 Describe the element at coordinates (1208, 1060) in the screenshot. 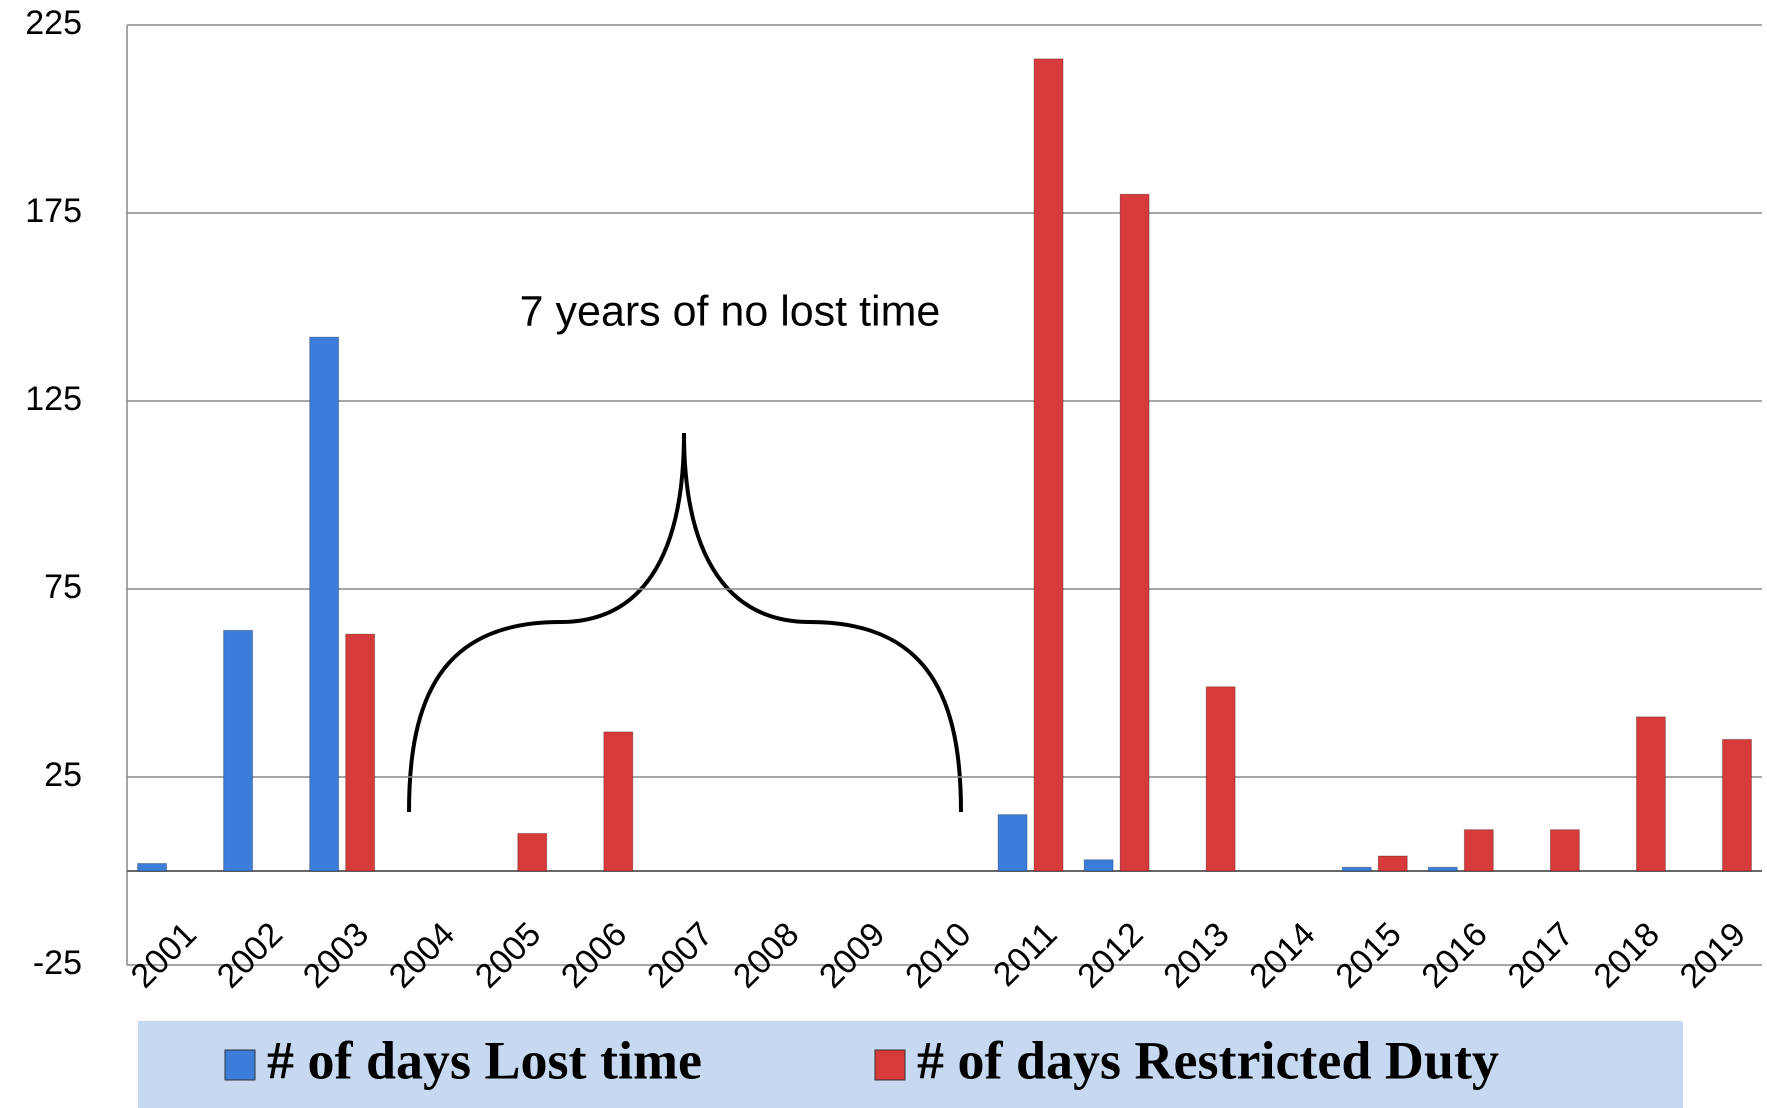

I see `legend-label: # of days Restricted Duty` at that location.